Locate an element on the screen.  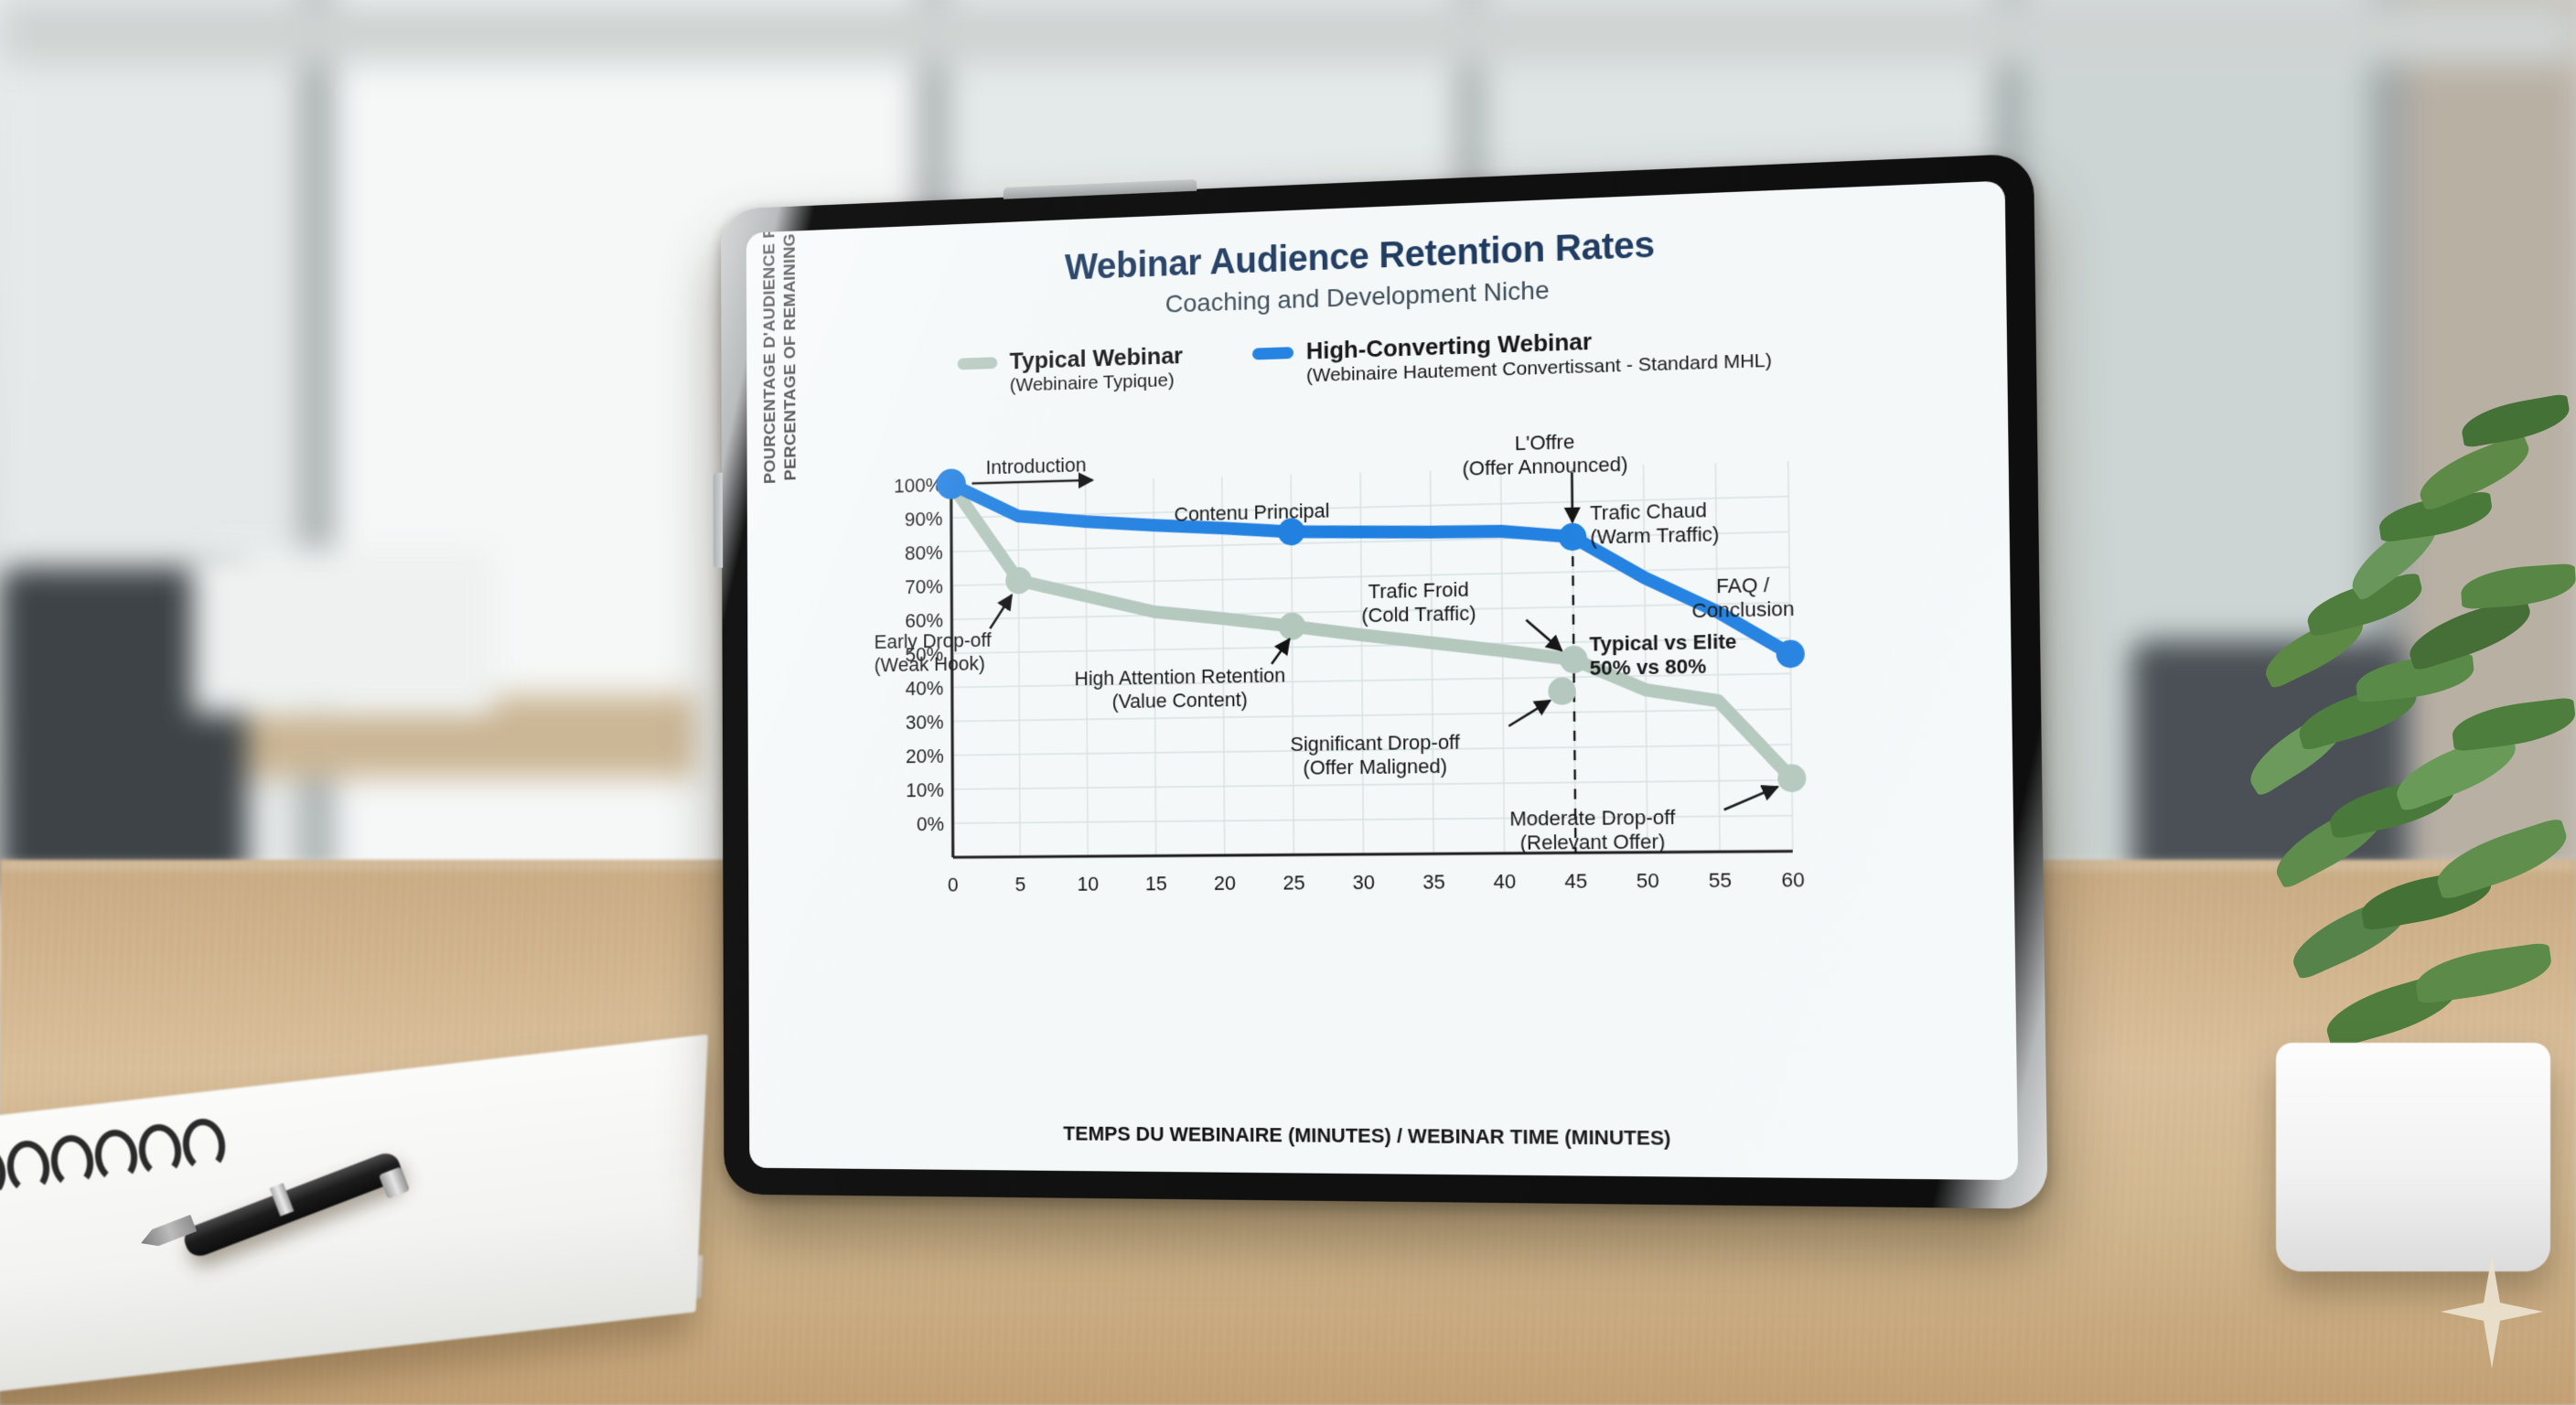
svg-text: 0 is located at coordinates (954, 885).